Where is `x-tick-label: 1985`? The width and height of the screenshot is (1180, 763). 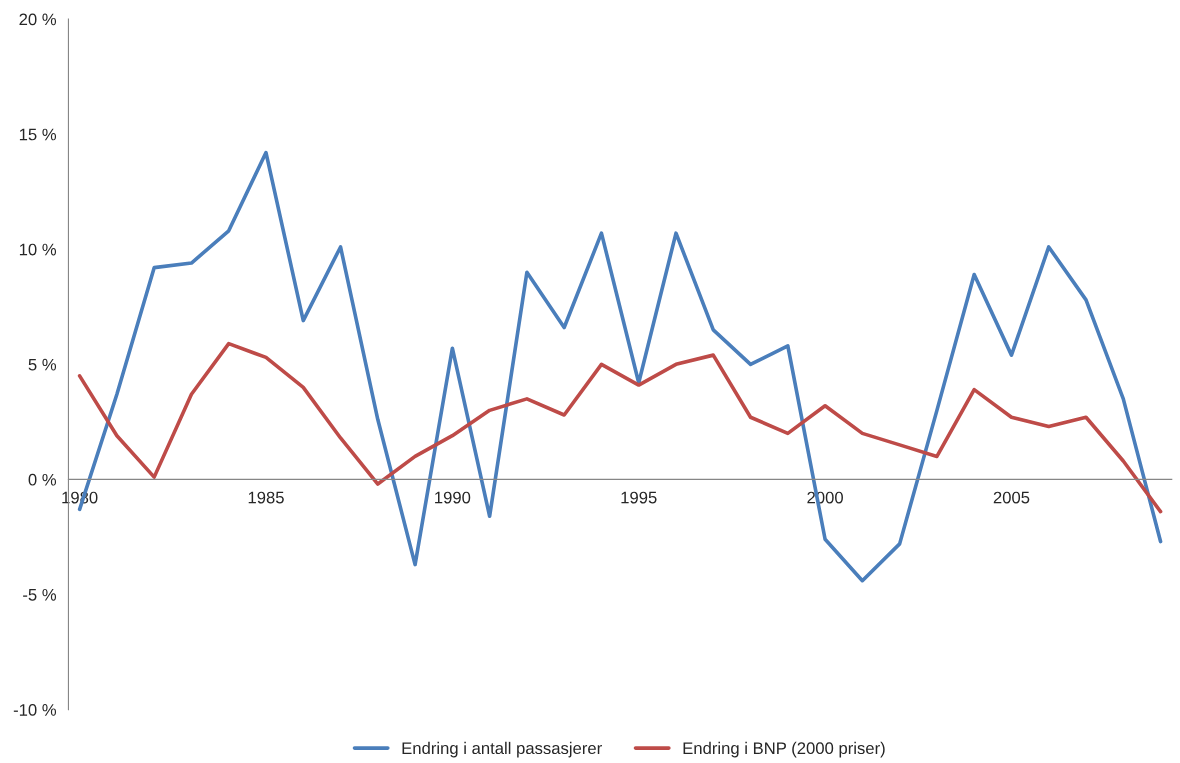 x-tick-label: 1985 is located at coordinates (266, 497).